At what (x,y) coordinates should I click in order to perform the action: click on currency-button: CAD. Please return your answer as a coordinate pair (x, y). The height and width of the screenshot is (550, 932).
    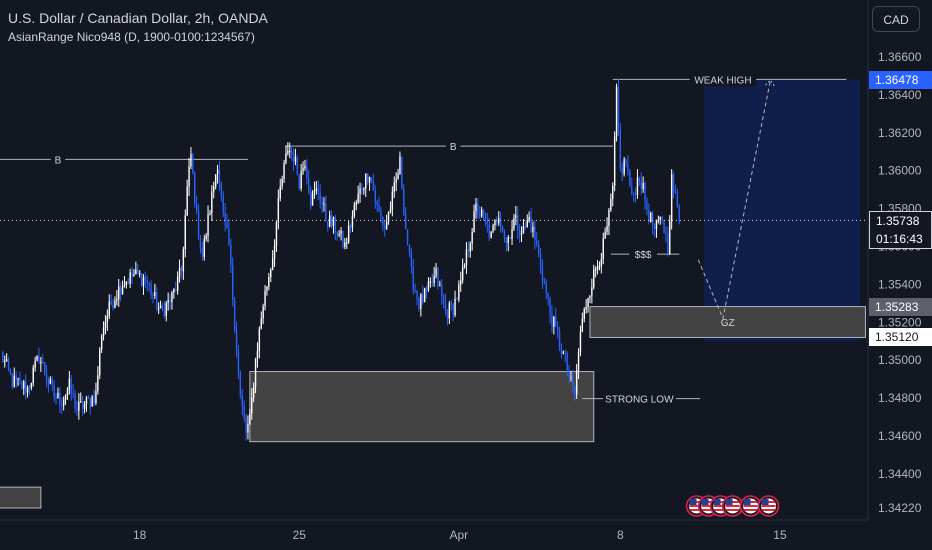
    Looking at the image, I should click on (896, 19).